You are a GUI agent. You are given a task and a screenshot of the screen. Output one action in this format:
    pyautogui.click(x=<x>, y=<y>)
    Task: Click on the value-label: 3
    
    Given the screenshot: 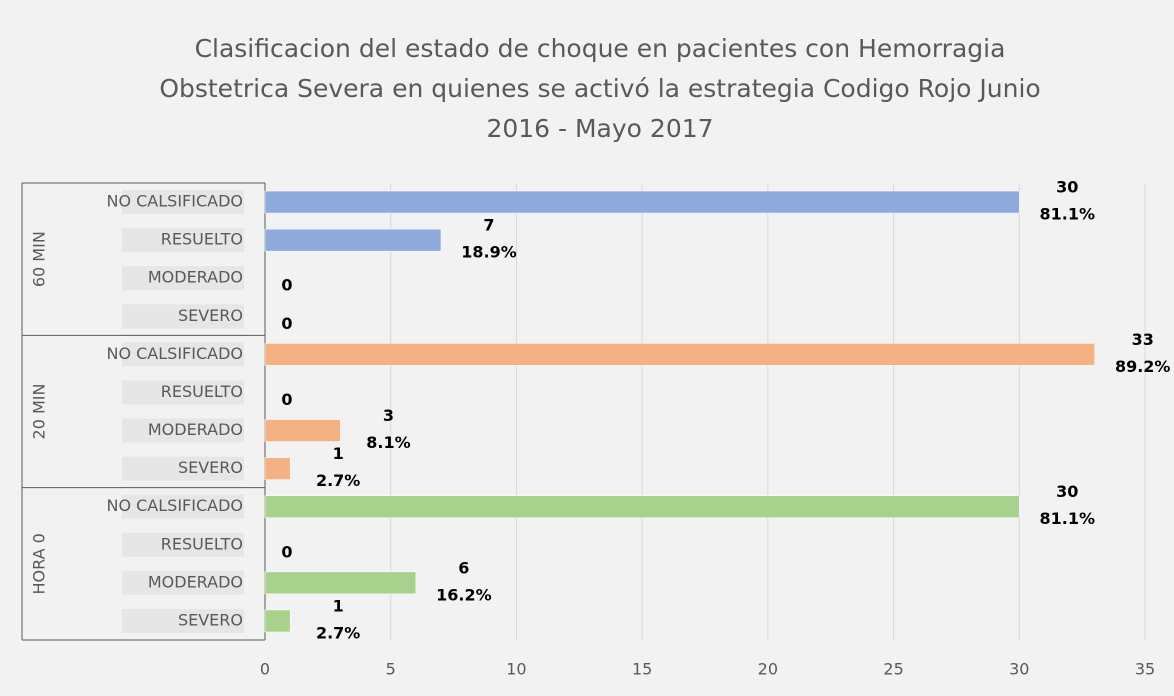 What is the action you would take?
    pyautogui.click(x=388, y=415)
    